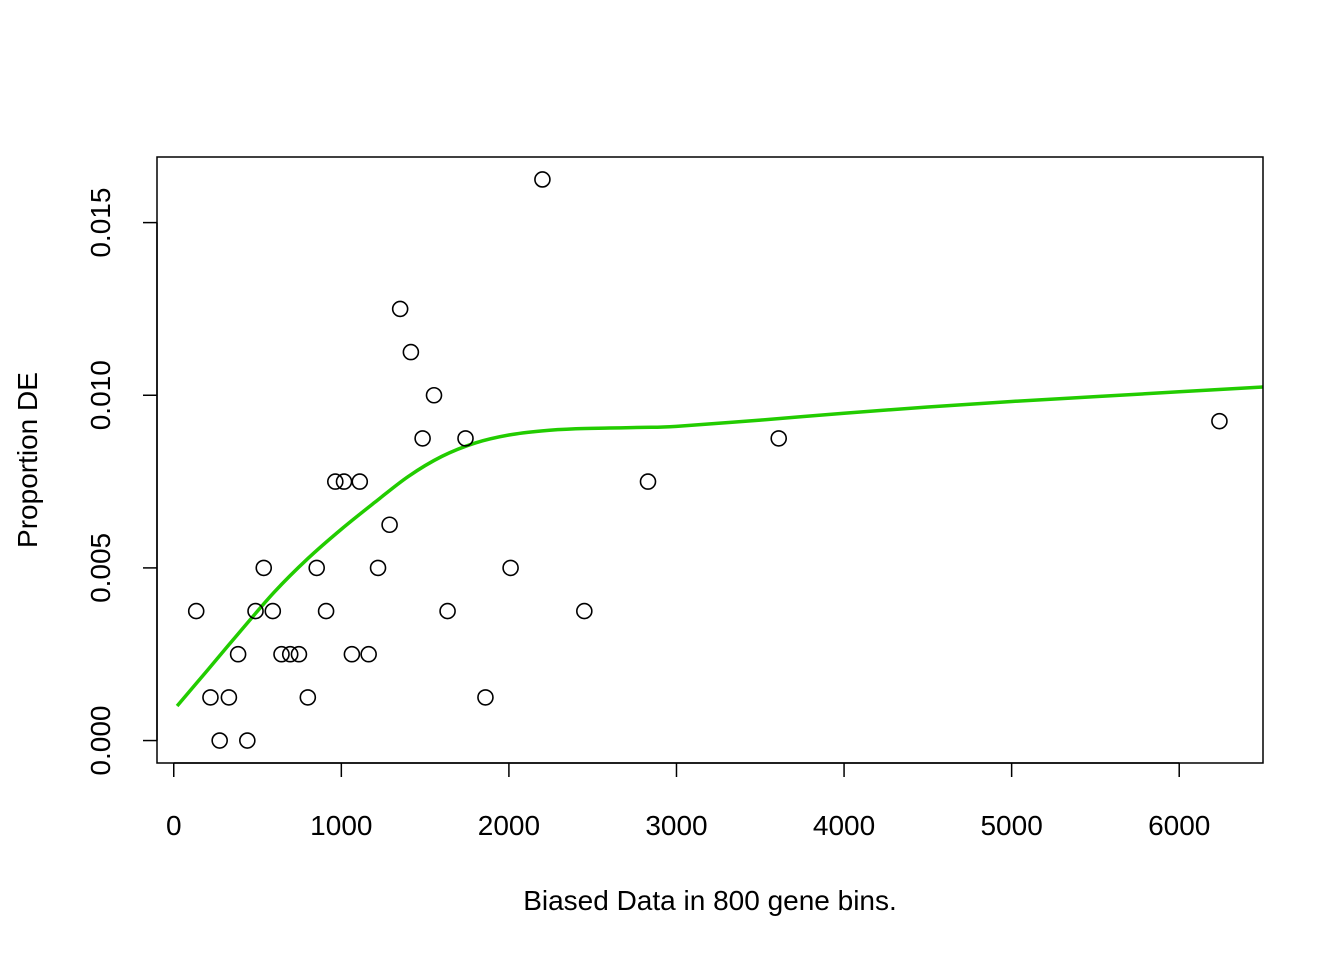  I want to click on y-tick-label: 0.015, so click(100, 223).